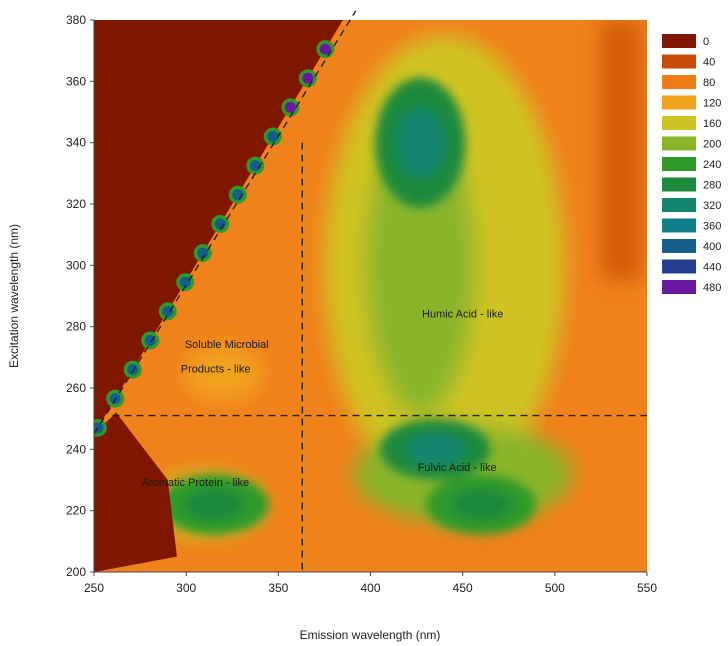  Describe the element at coordinates (435, 449) in the screenshot. I see `contour-peak-fulvic` at that location.